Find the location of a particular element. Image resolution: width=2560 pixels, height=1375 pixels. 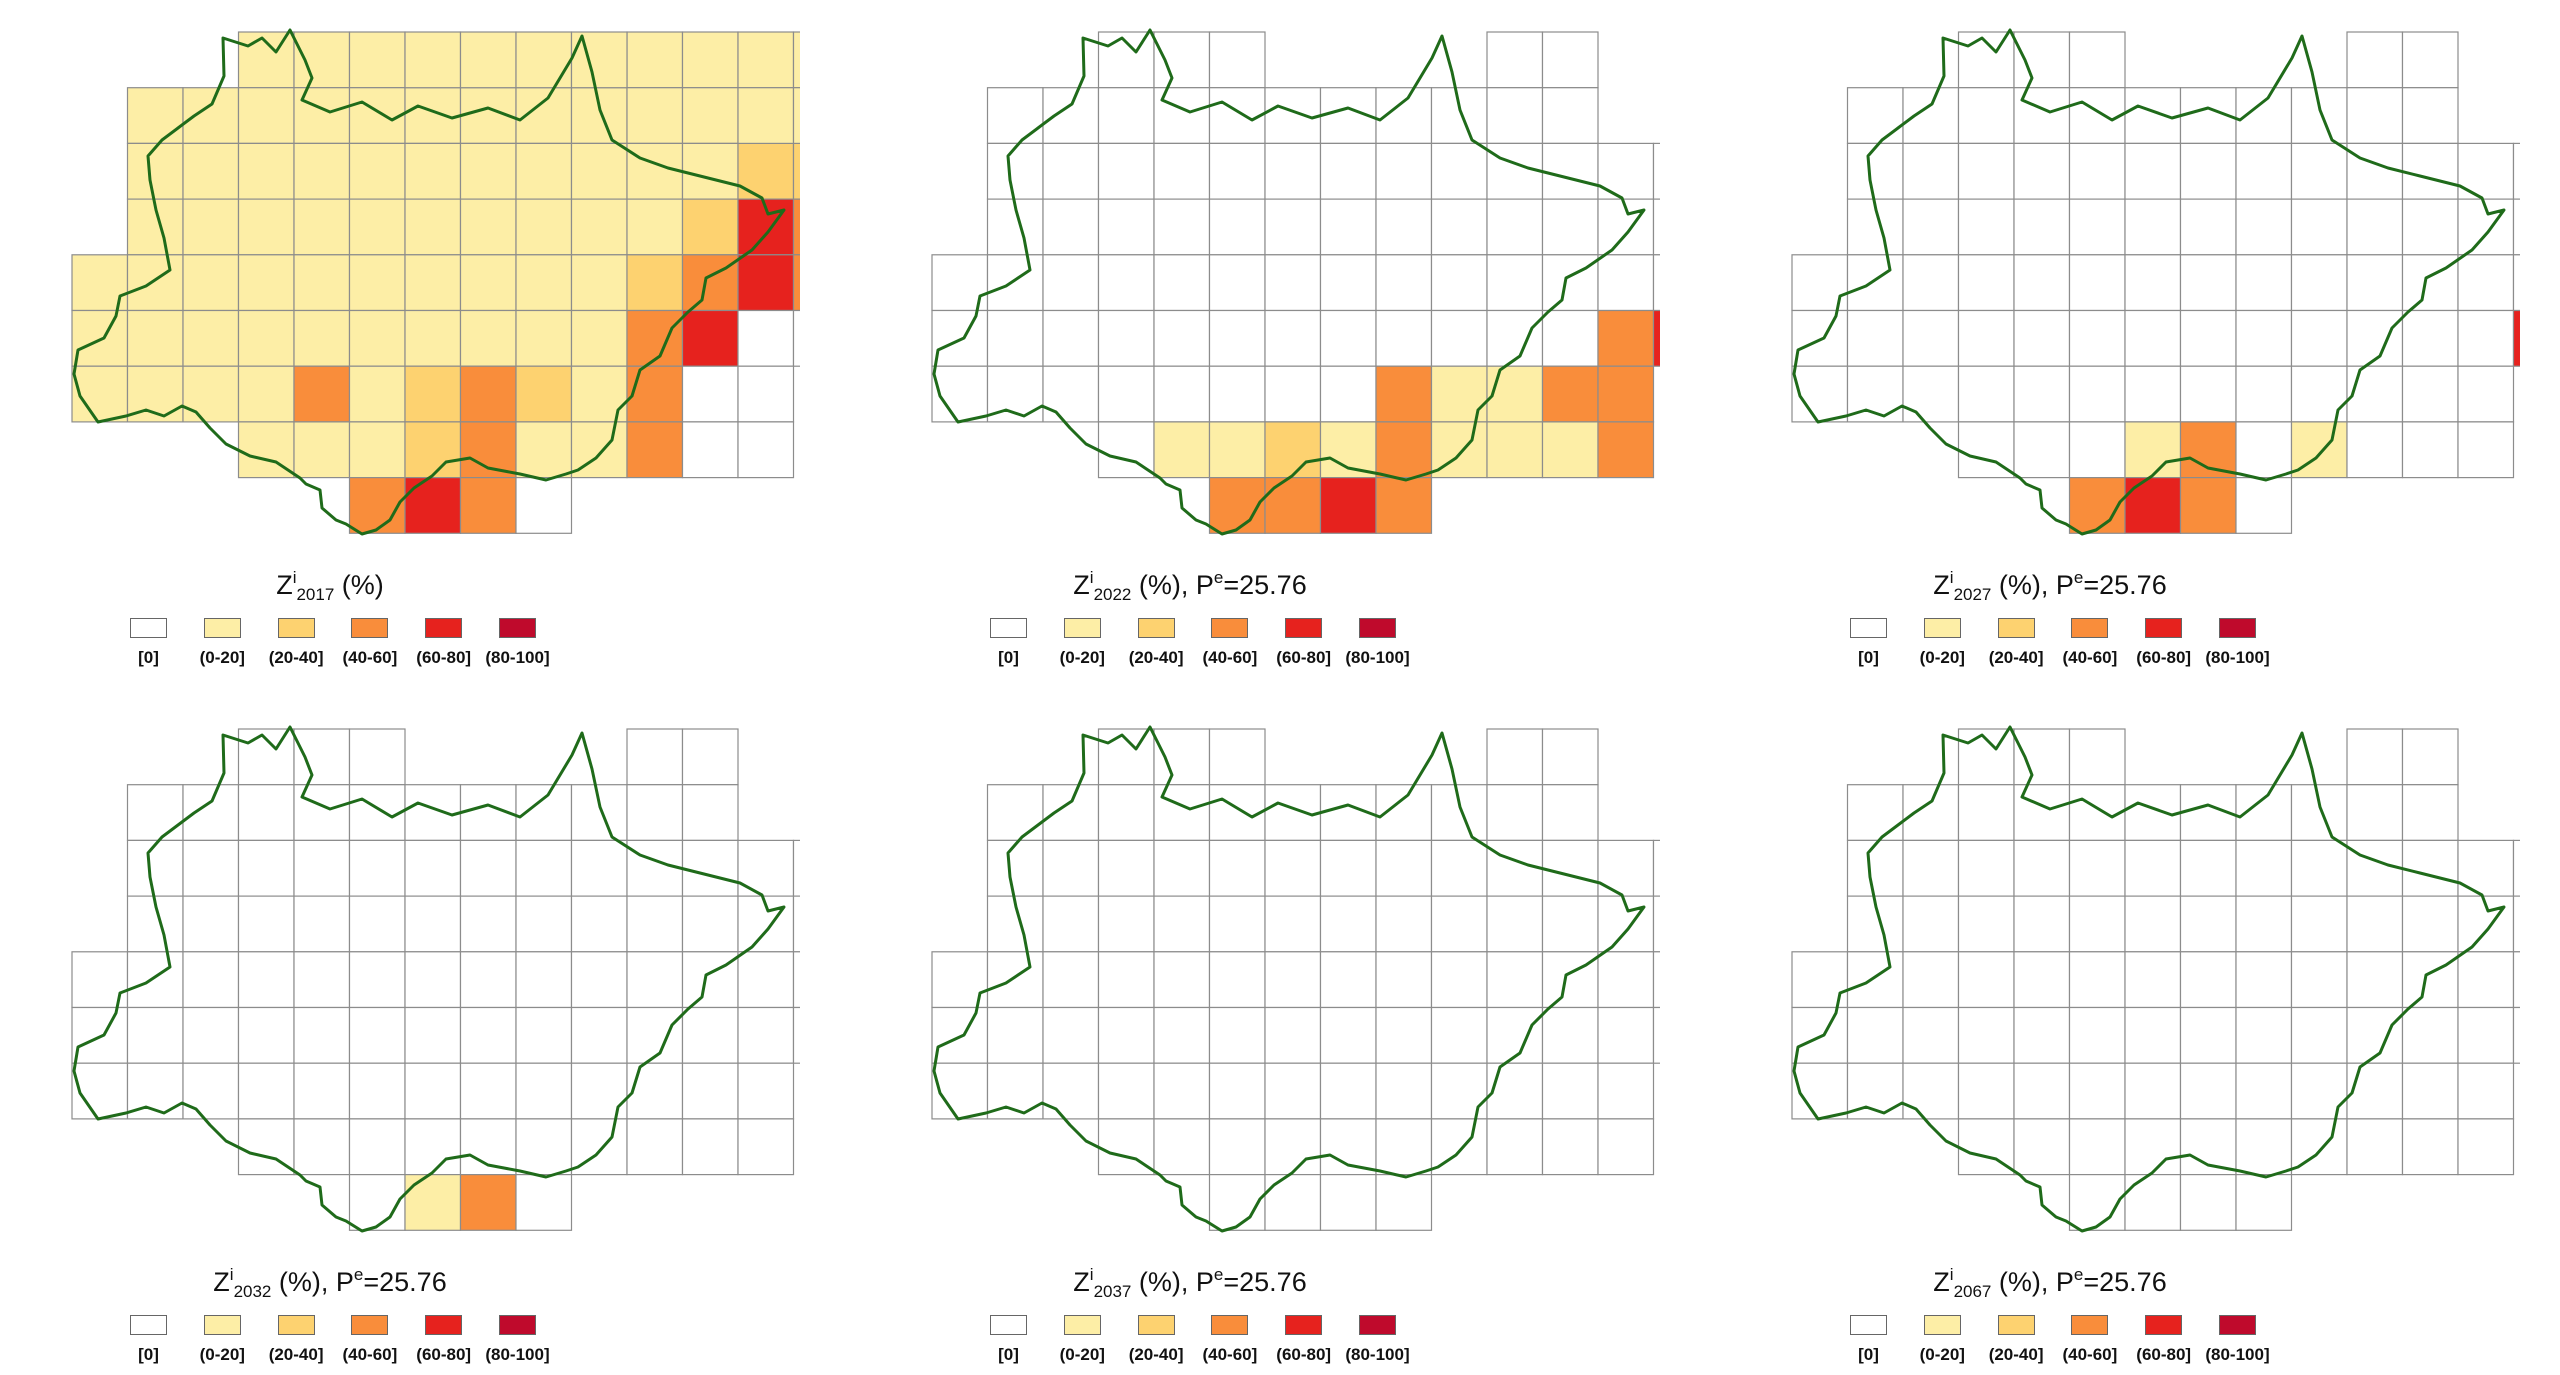

title-title-sub: 2067 is located at coordinates (1972, 1291).